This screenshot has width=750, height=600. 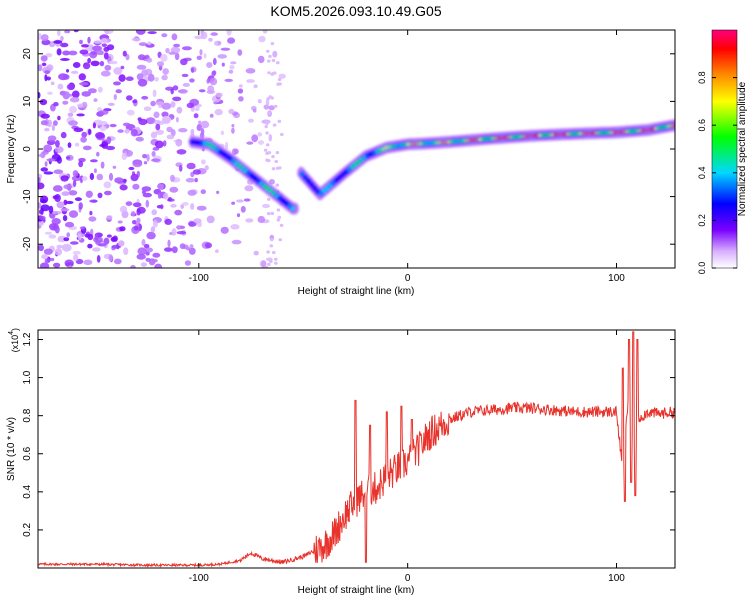 I want to click on spectrogram-noise-blobs, so click(x=162, y=149).